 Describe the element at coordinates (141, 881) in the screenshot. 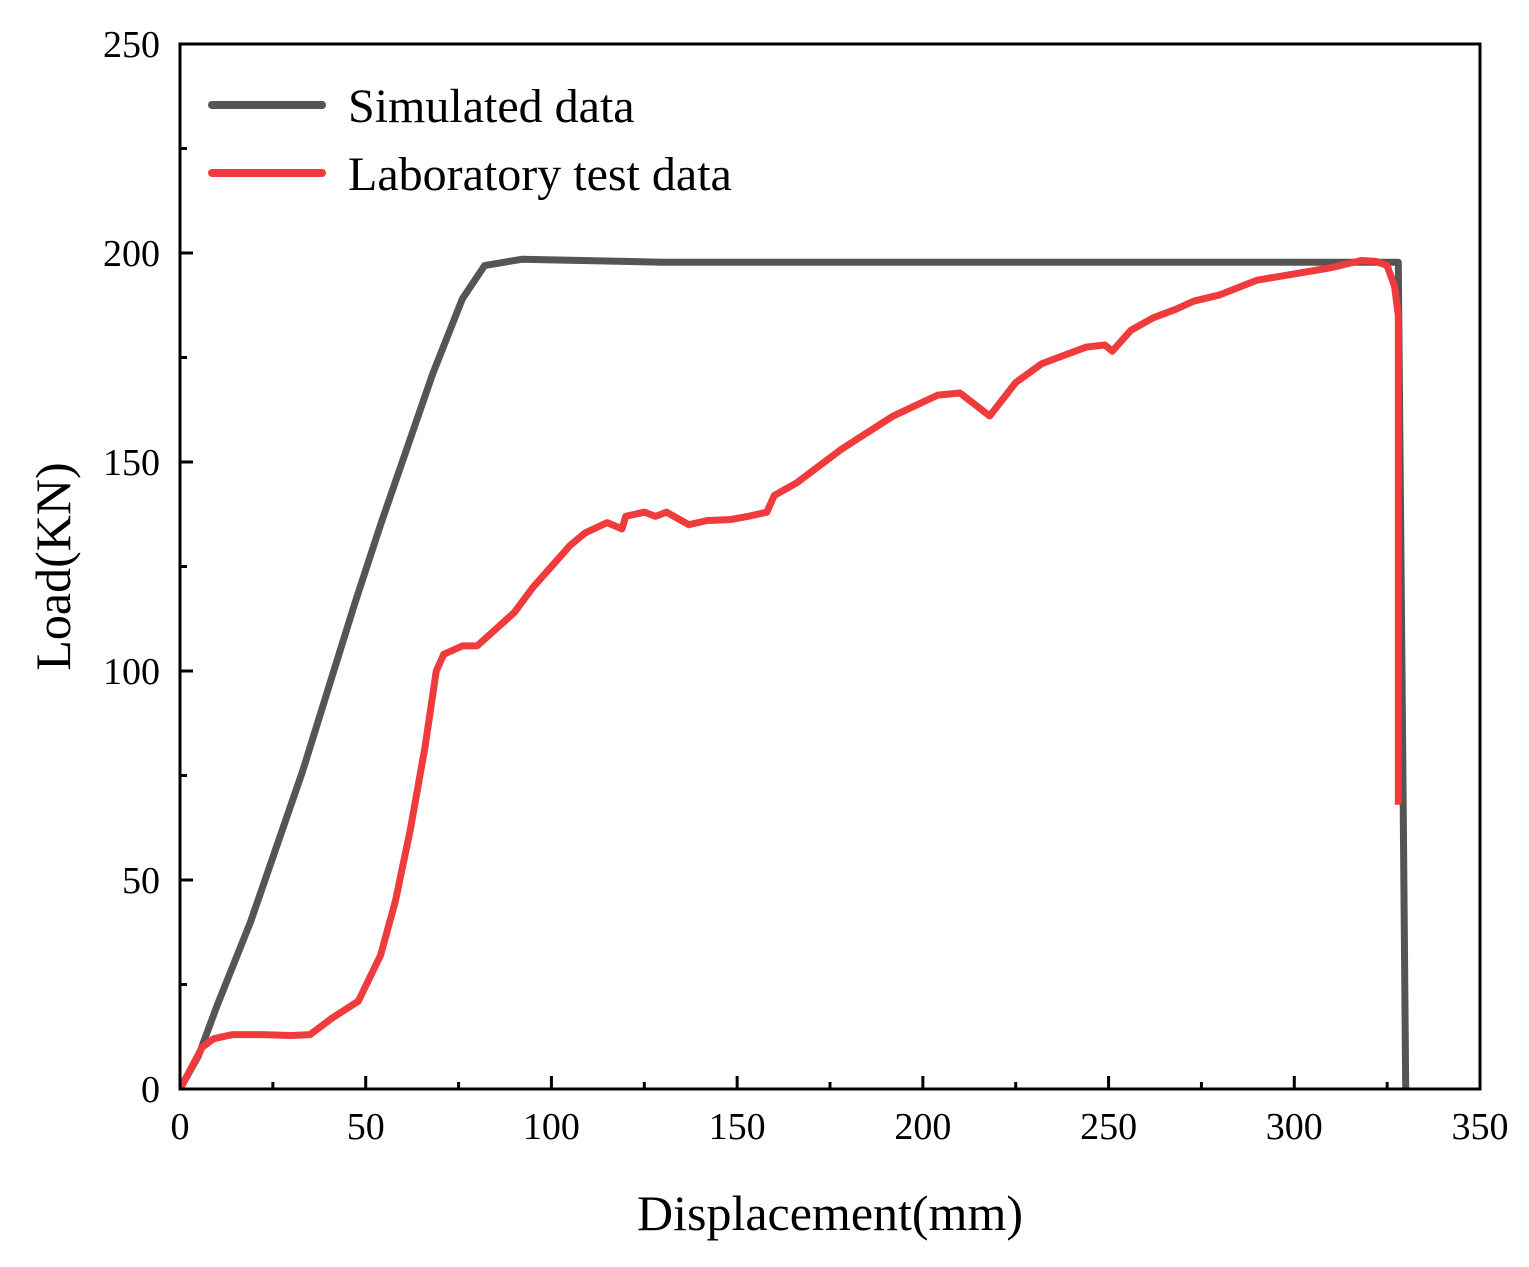

I see `y-tick-label: 50` at that location.